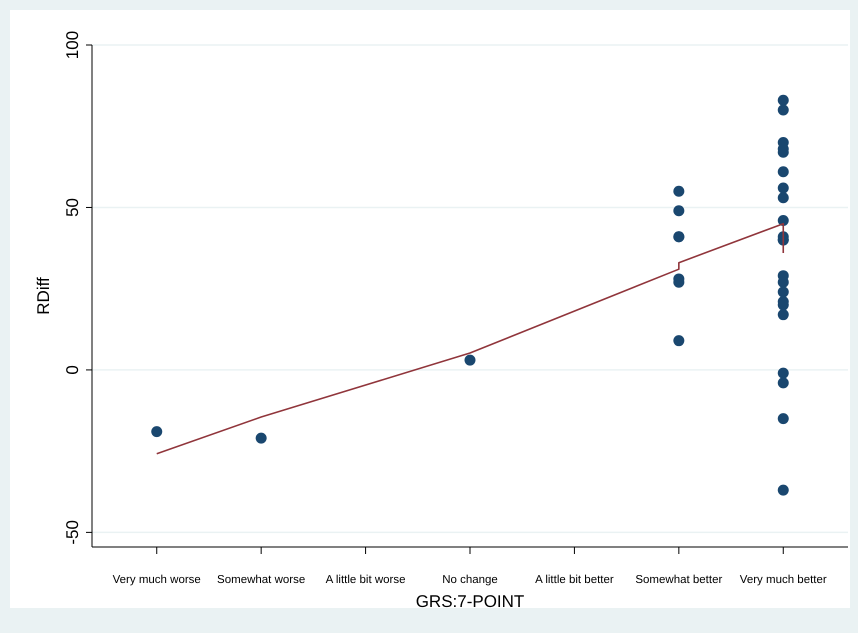 This screenshot has width=858, height=633. Describe the element at coordinates (72, 207) in the screenshot. I see `y-tick-label: 50` at that location.